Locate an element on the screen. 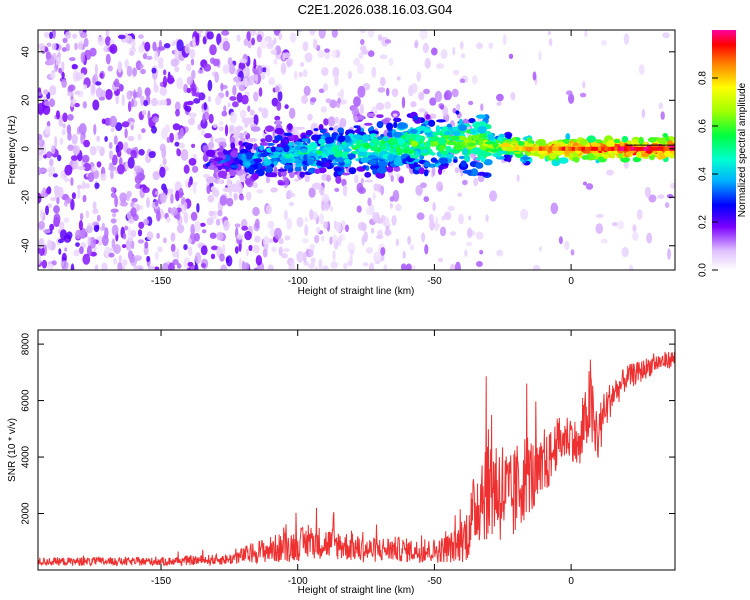 The width and height of the screenshot is (750, 600). spectrogram-ytick-label: -20 is located at coordinates (26, 197).